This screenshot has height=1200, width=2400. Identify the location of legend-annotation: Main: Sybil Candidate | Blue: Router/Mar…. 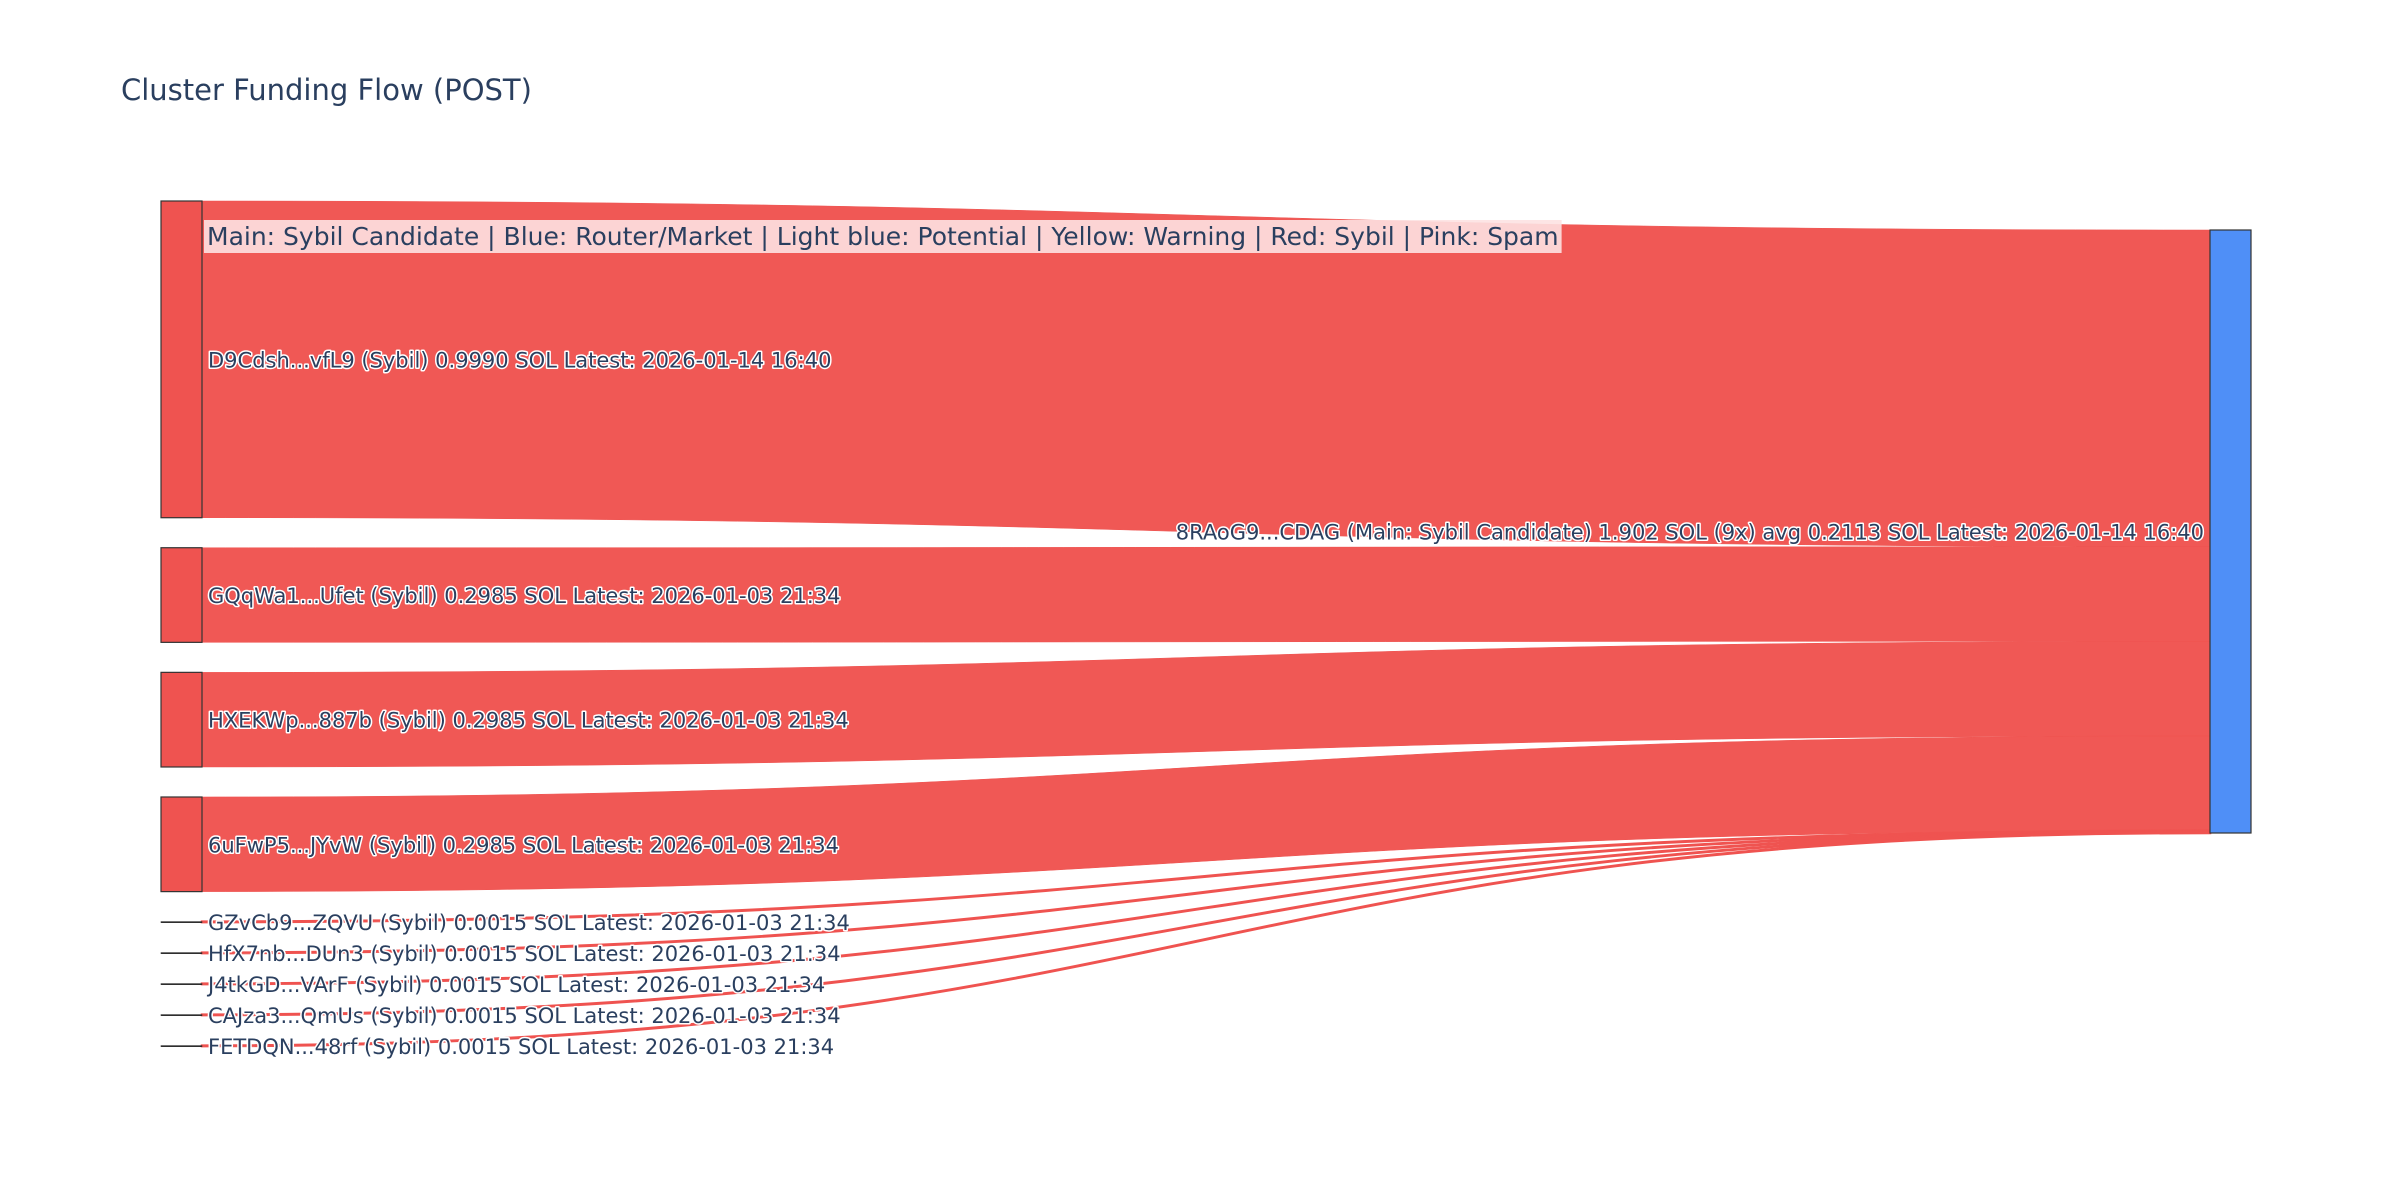
(883, 236).